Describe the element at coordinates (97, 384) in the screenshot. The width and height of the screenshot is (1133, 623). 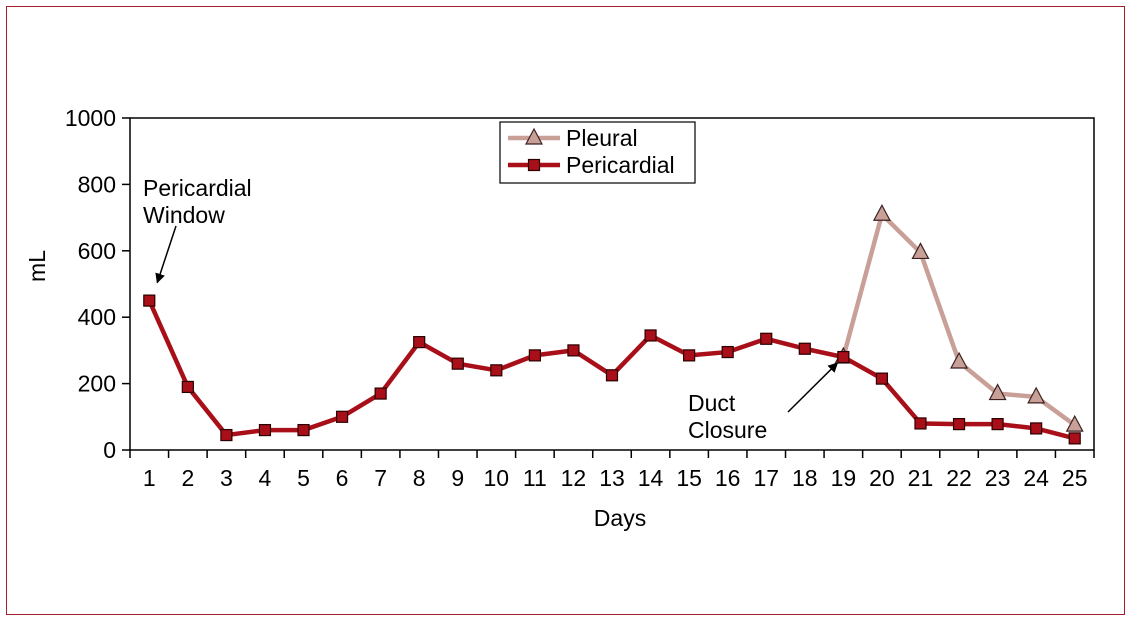
I see `y-tick-label: 200` at that location.